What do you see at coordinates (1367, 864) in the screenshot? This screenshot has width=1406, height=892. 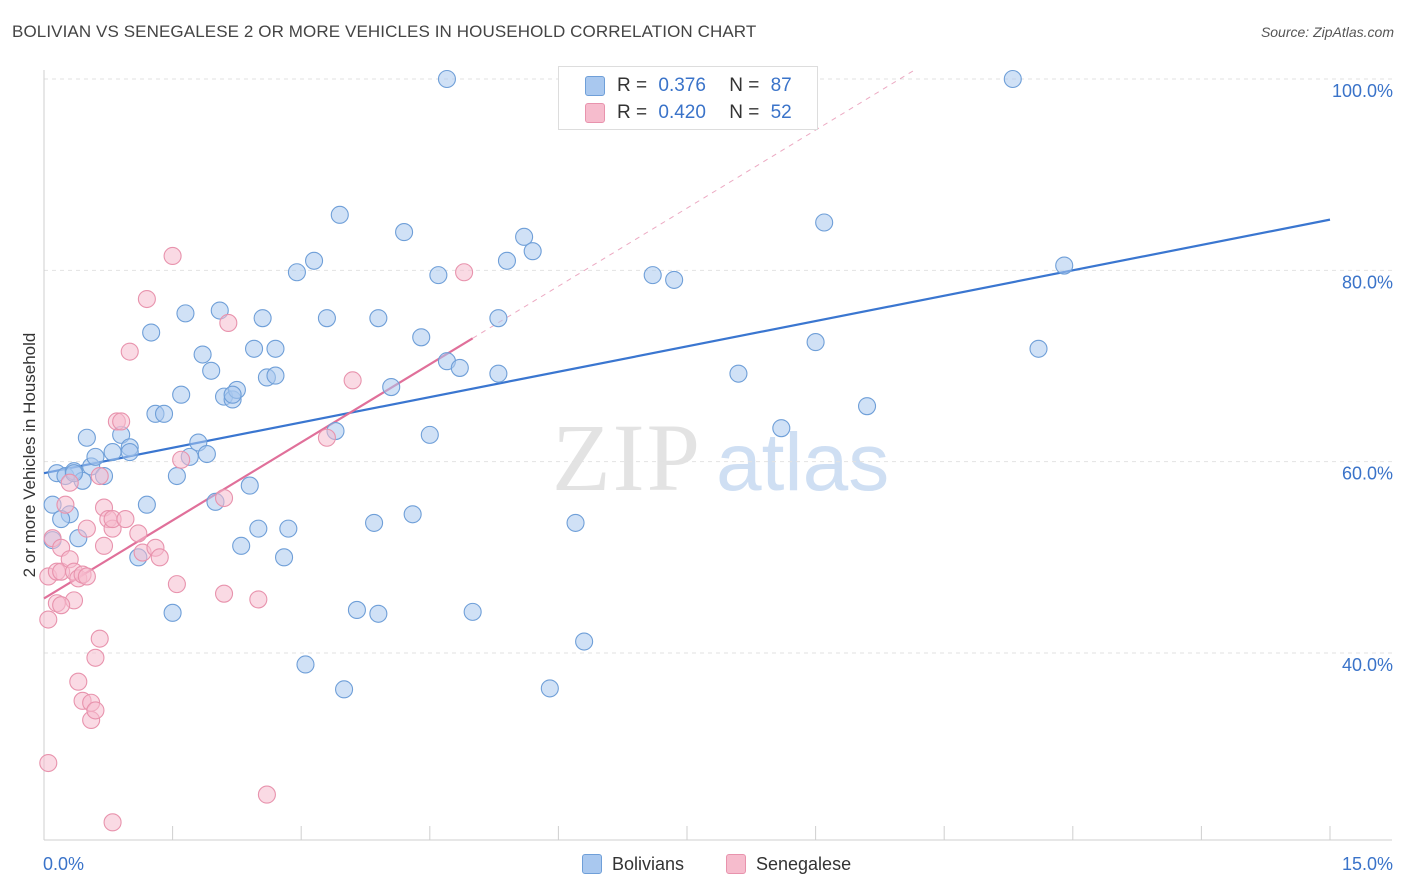 I see `x-tick-label: 15.0%` at bounding box center [1367, 864].